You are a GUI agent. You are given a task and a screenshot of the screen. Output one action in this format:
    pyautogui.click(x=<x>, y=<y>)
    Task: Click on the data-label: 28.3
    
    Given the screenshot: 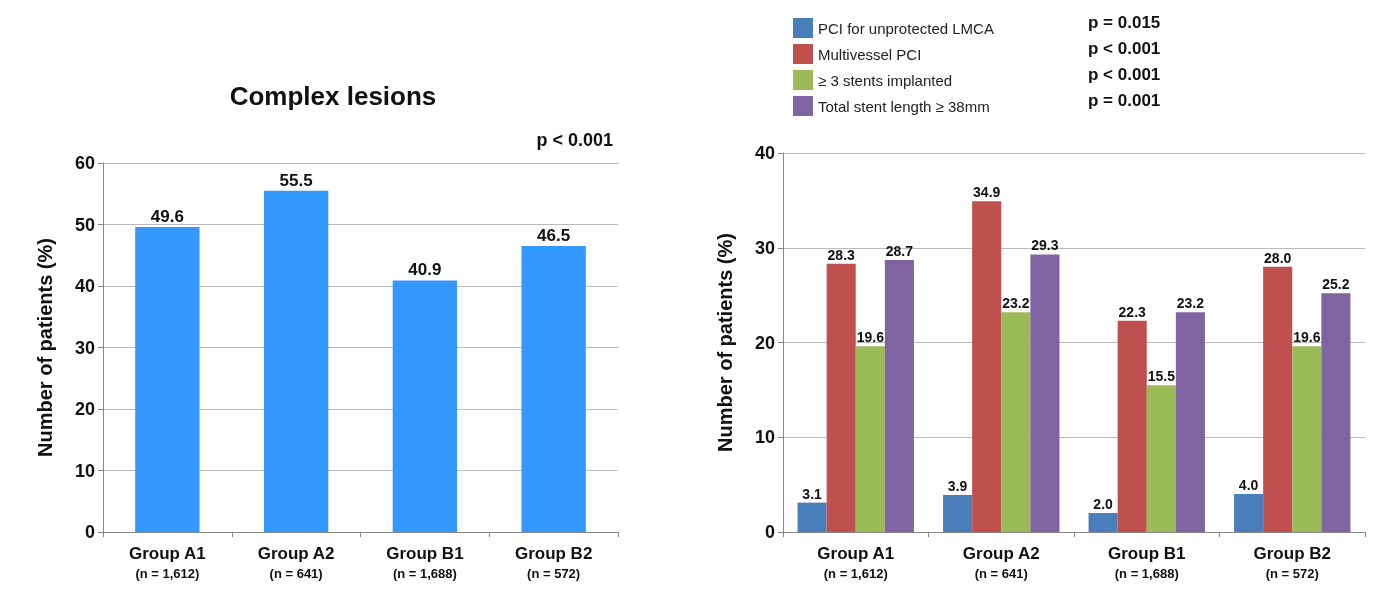 What is the action you would take?
    pyautogui.click(x=841, y=254)
    